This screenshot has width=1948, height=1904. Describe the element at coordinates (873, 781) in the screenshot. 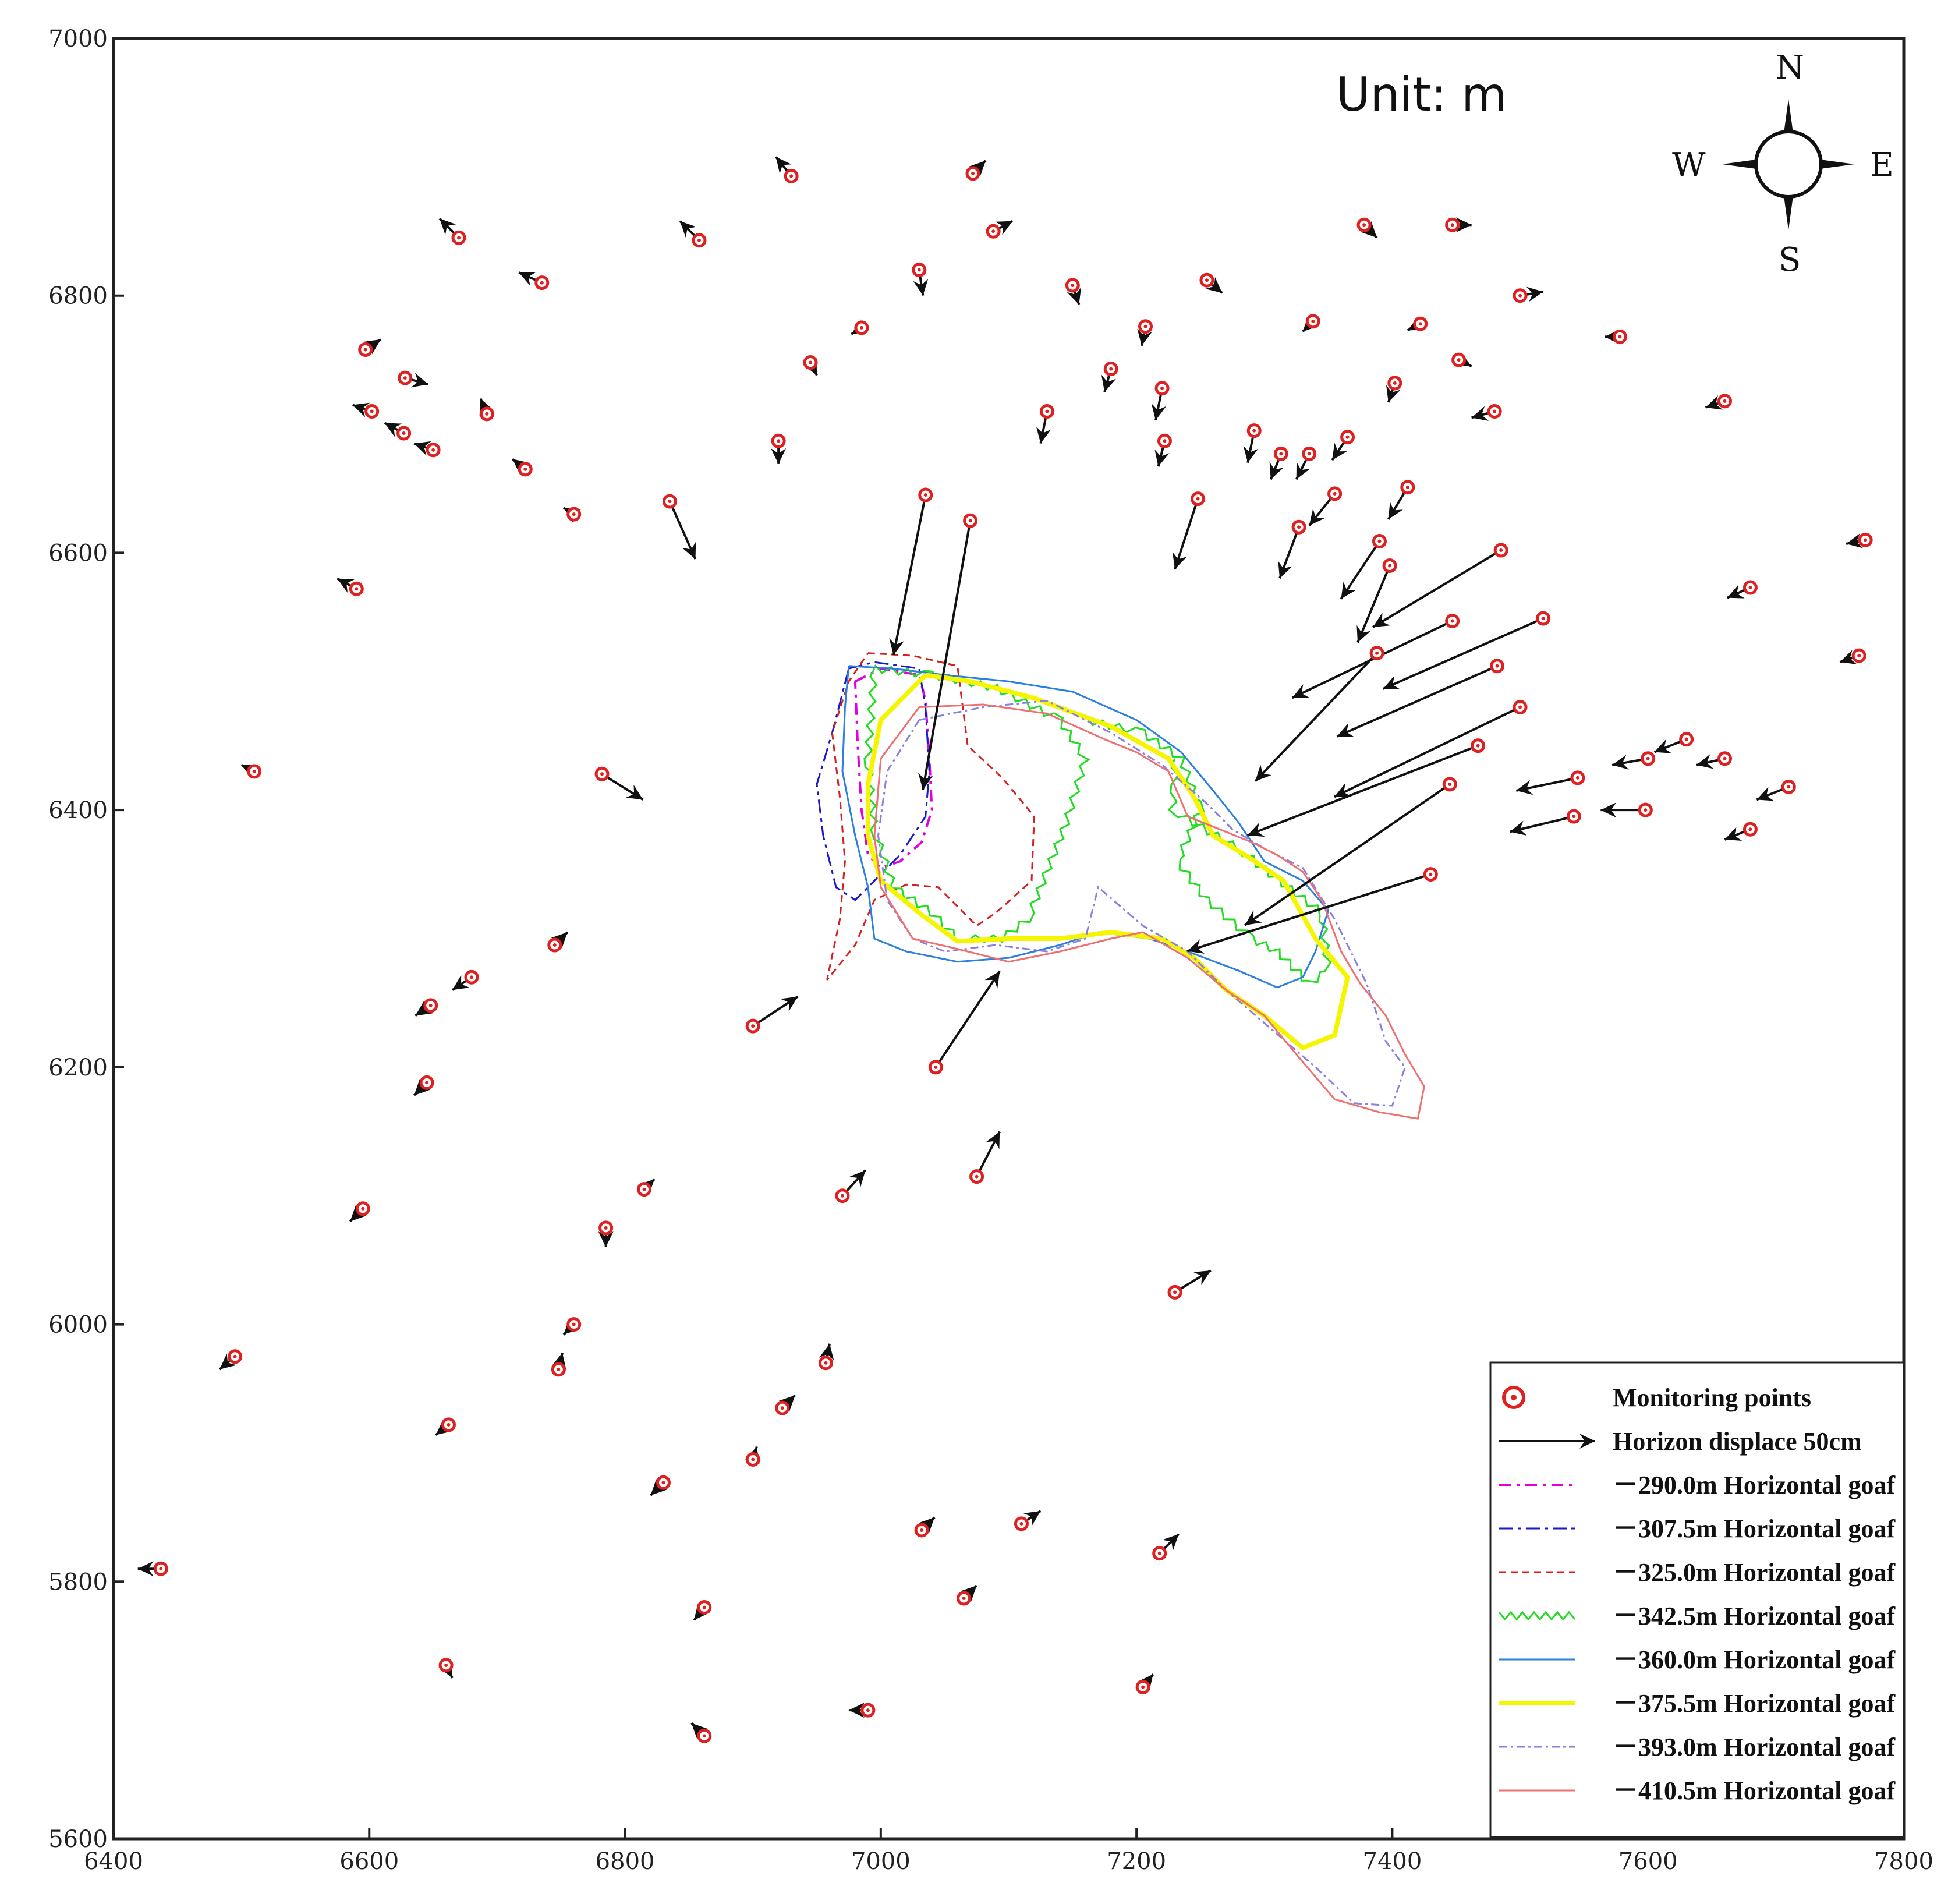

I see `goaf-outline-g307` at that location.